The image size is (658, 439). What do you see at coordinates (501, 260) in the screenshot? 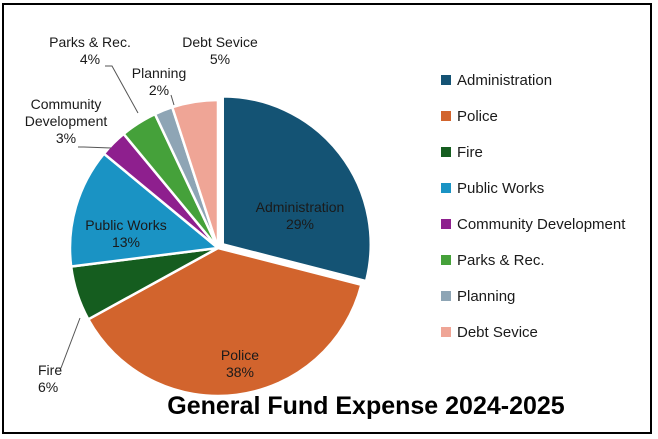
I see `legend-label-parks-rec: Parks & Rec.` at bounding box center [501, 260].